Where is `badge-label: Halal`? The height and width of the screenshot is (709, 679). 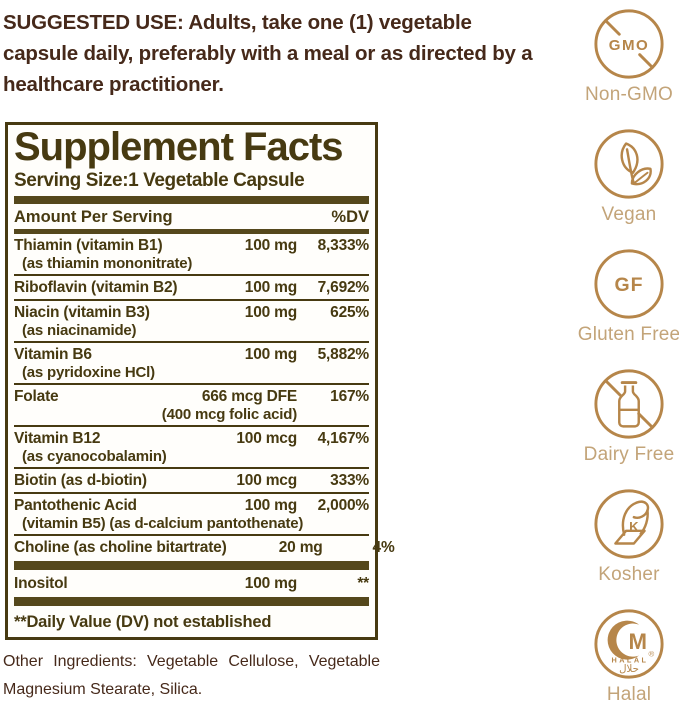 badge-label: Halal is located at coordinates (629, 694).